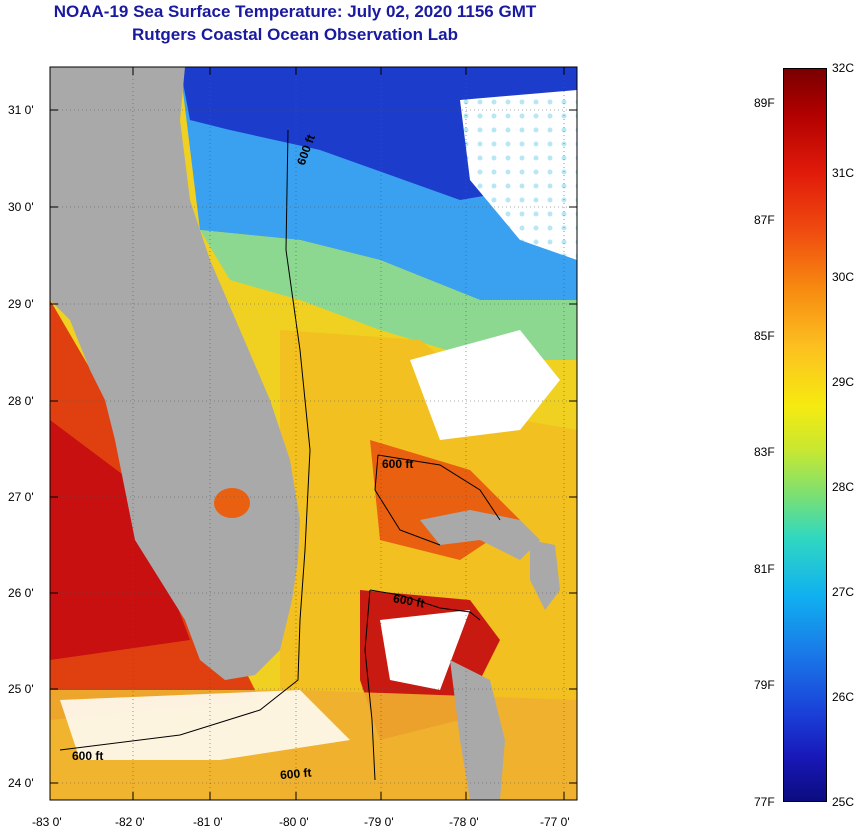  I want to click on colorbar-label-89f: 89F, so click(764, 103).